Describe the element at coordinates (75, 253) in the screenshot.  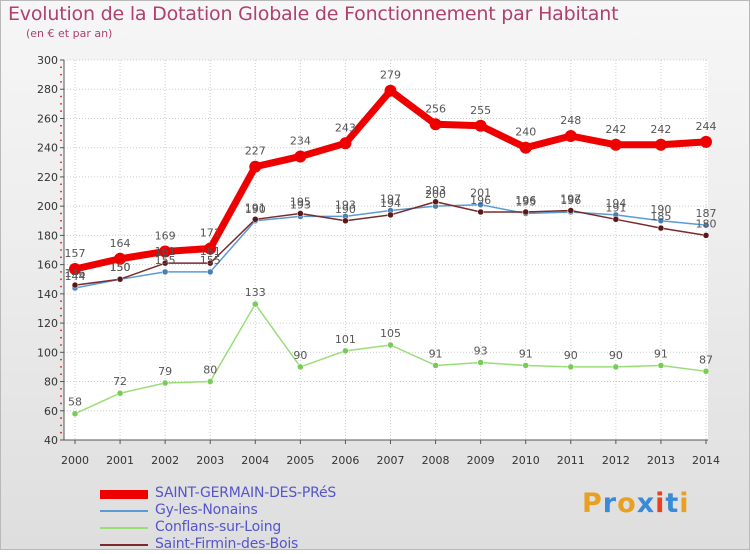
I see `data-label: 157` at that location.